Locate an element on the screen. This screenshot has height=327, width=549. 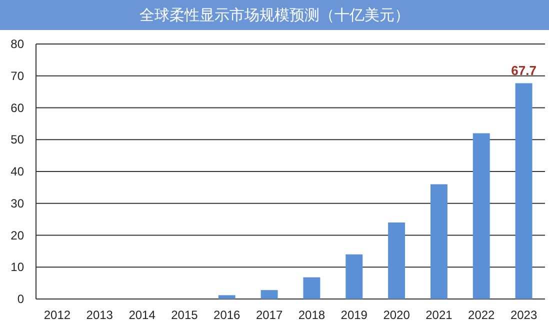
x-tick-label: 2012 is located at coordinates (57, 315).